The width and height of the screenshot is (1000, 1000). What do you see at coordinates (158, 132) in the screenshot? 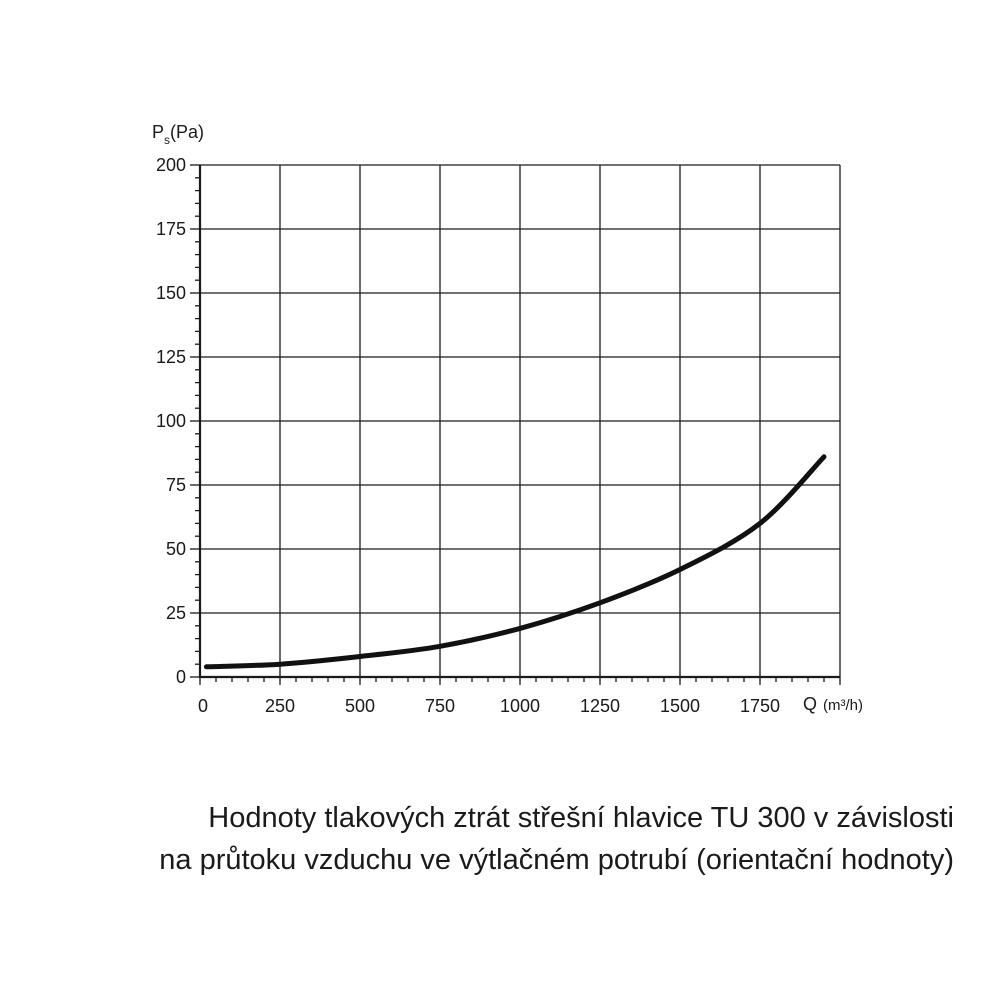
I see `y-axis-title-main: P` at bounding box center [158, 132].